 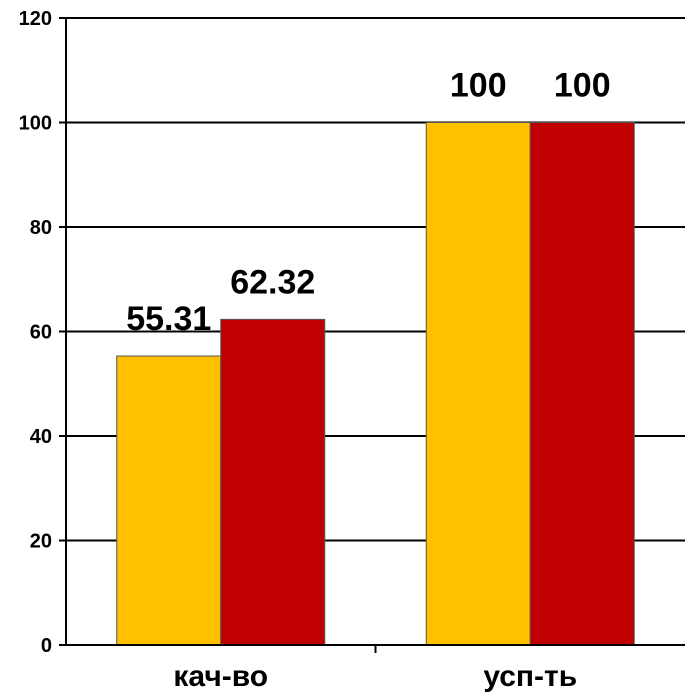 I want to click on y-ticks: 0 20 40 60 80 100 120, so click(x=42, y=332).